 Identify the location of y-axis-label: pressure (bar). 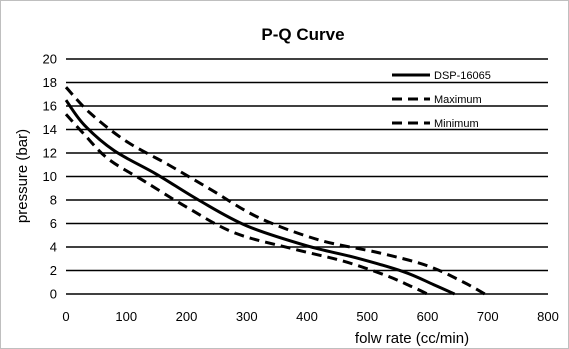
(22, 176).